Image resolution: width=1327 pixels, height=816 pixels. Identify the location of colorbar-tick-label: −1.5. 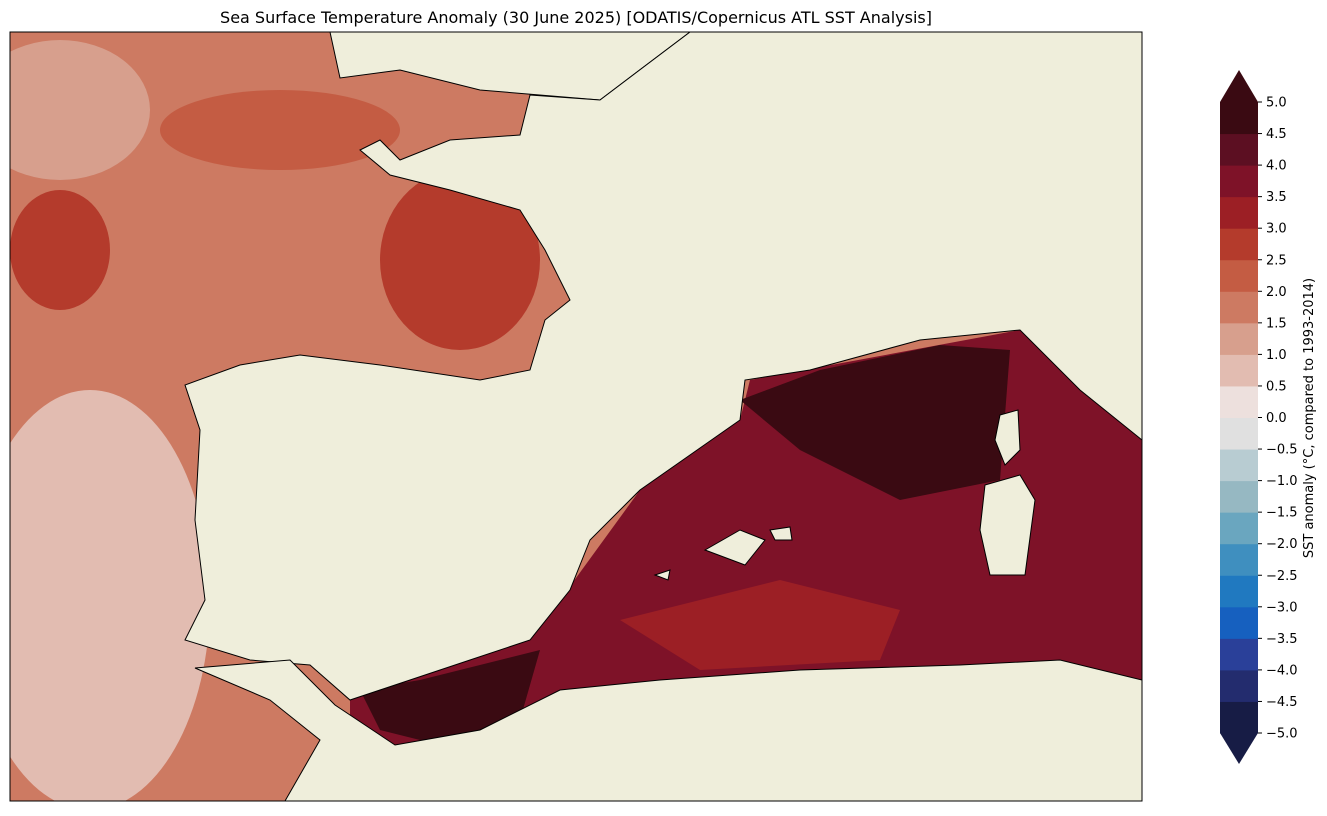
(1282, 513).